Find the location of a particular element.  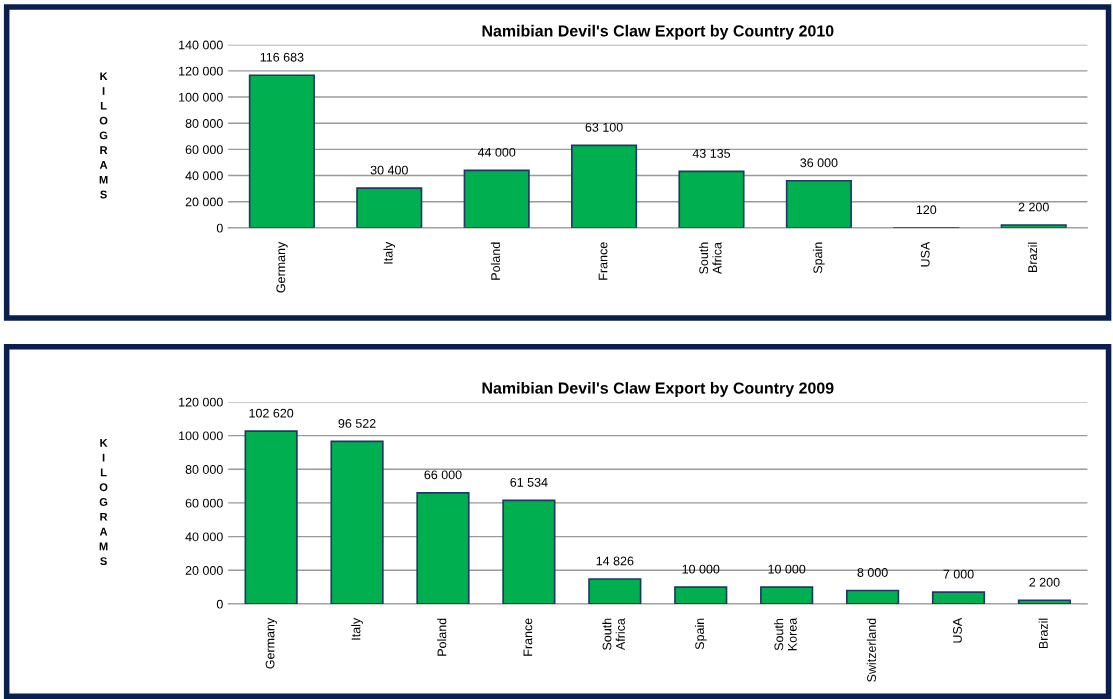

y-tick-label: 140 000 is located at coordinates (201, 45).